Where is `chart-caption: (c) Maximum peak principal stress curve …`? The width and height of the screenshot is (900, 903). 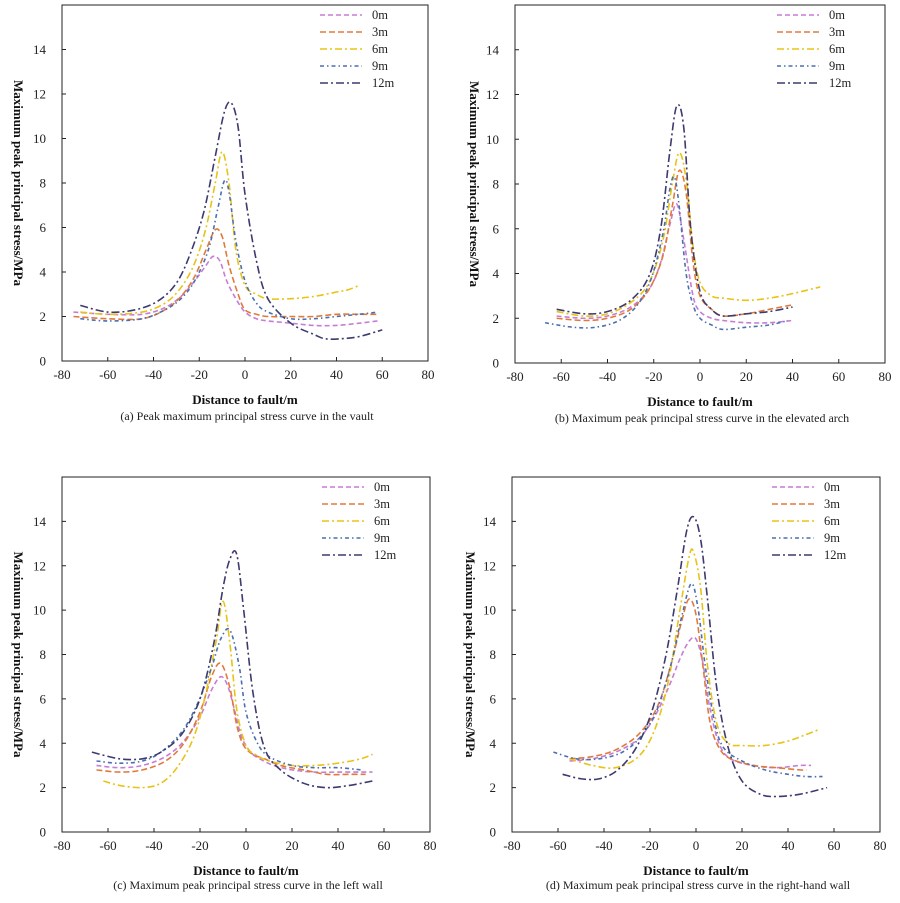 chart-caption: (c) Maximum peak principal stress curve … is located at coordinates (248, 885).